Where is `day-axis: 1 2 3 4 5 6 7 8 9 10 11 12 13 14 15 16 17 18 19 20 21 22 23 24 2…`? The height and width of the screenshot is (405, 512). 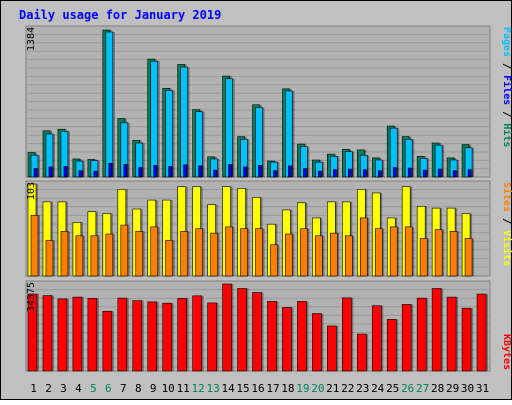
day-axis: 1 2 3 4 5 6 7 8 9 10 11 12 13 14 15 16 17 18 19 20 21 22 23 24 2… is located at coordinates (259, 388).